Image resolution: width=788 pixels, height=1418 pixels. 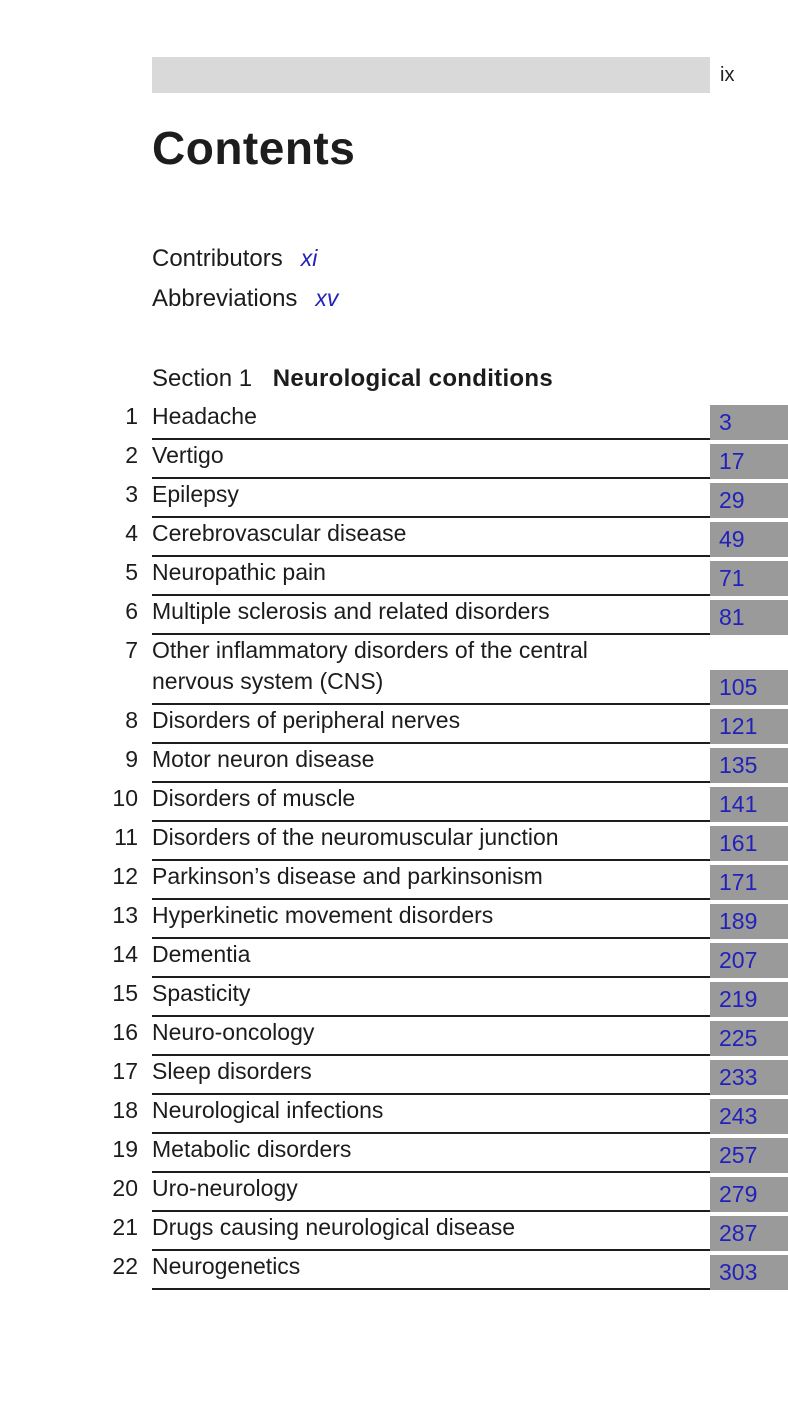 What do you see at coordinates (738, 1272) in the screenshot?
I see `page-number-link: 303` at bounding box center [738, 1272].